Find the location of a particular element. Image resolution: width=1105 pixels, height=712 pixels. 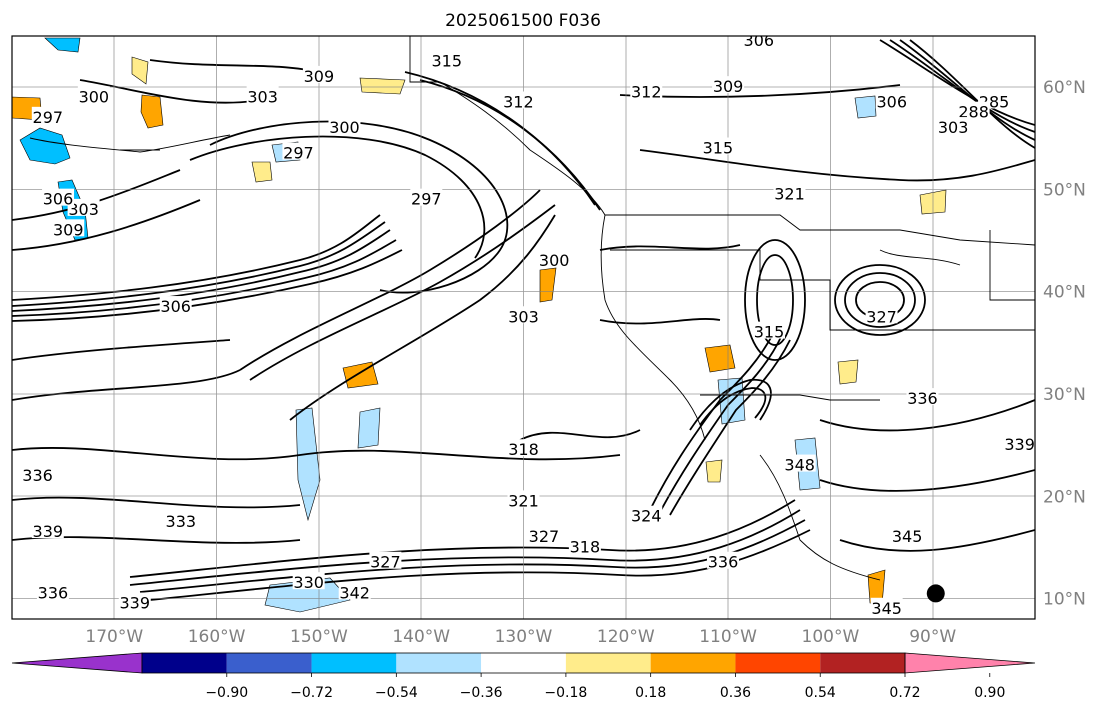

latitude-tick-label: 60°N is located at coordinates (1064, 88).